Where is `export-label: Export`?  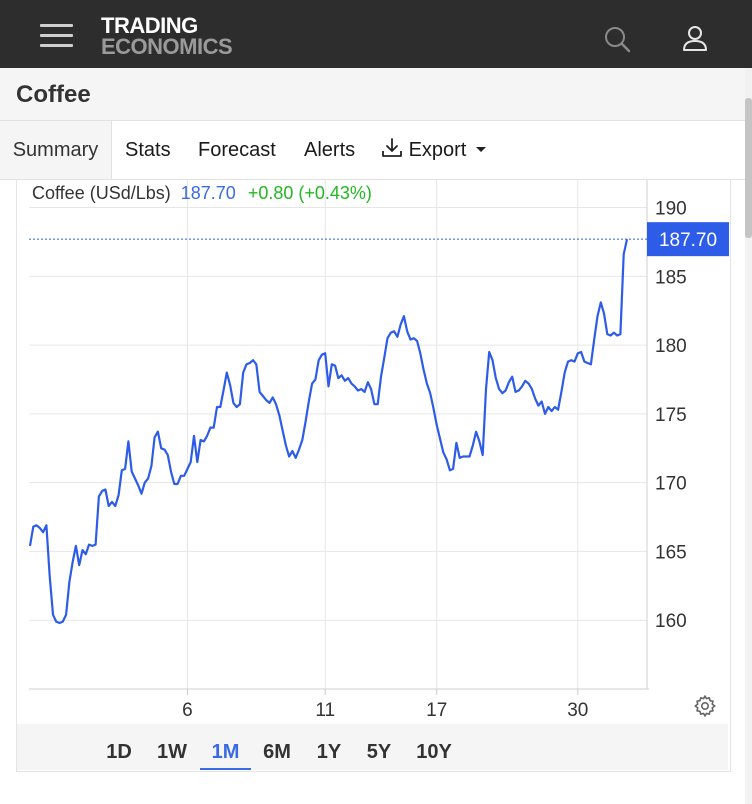
export-label: Export is located at coordinates (437, 150).